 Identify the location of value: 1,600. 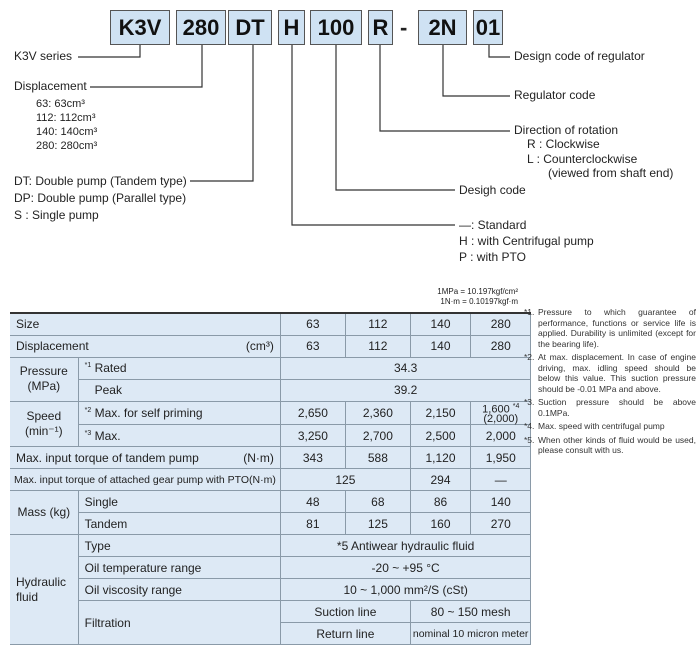
(496, 409).